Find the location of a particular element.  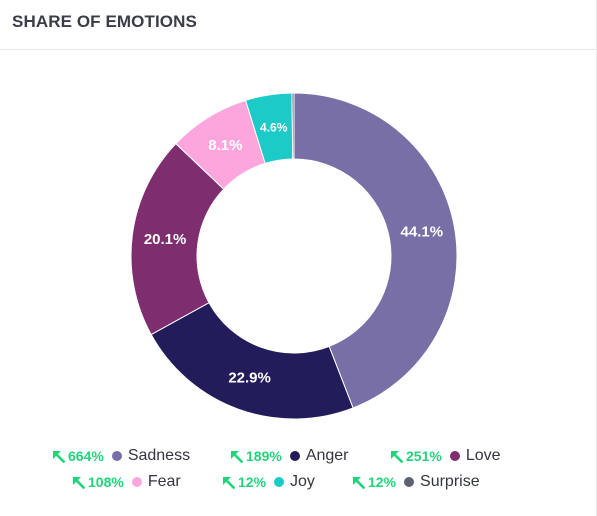

slice-anger is located at coordinates (252, 361).